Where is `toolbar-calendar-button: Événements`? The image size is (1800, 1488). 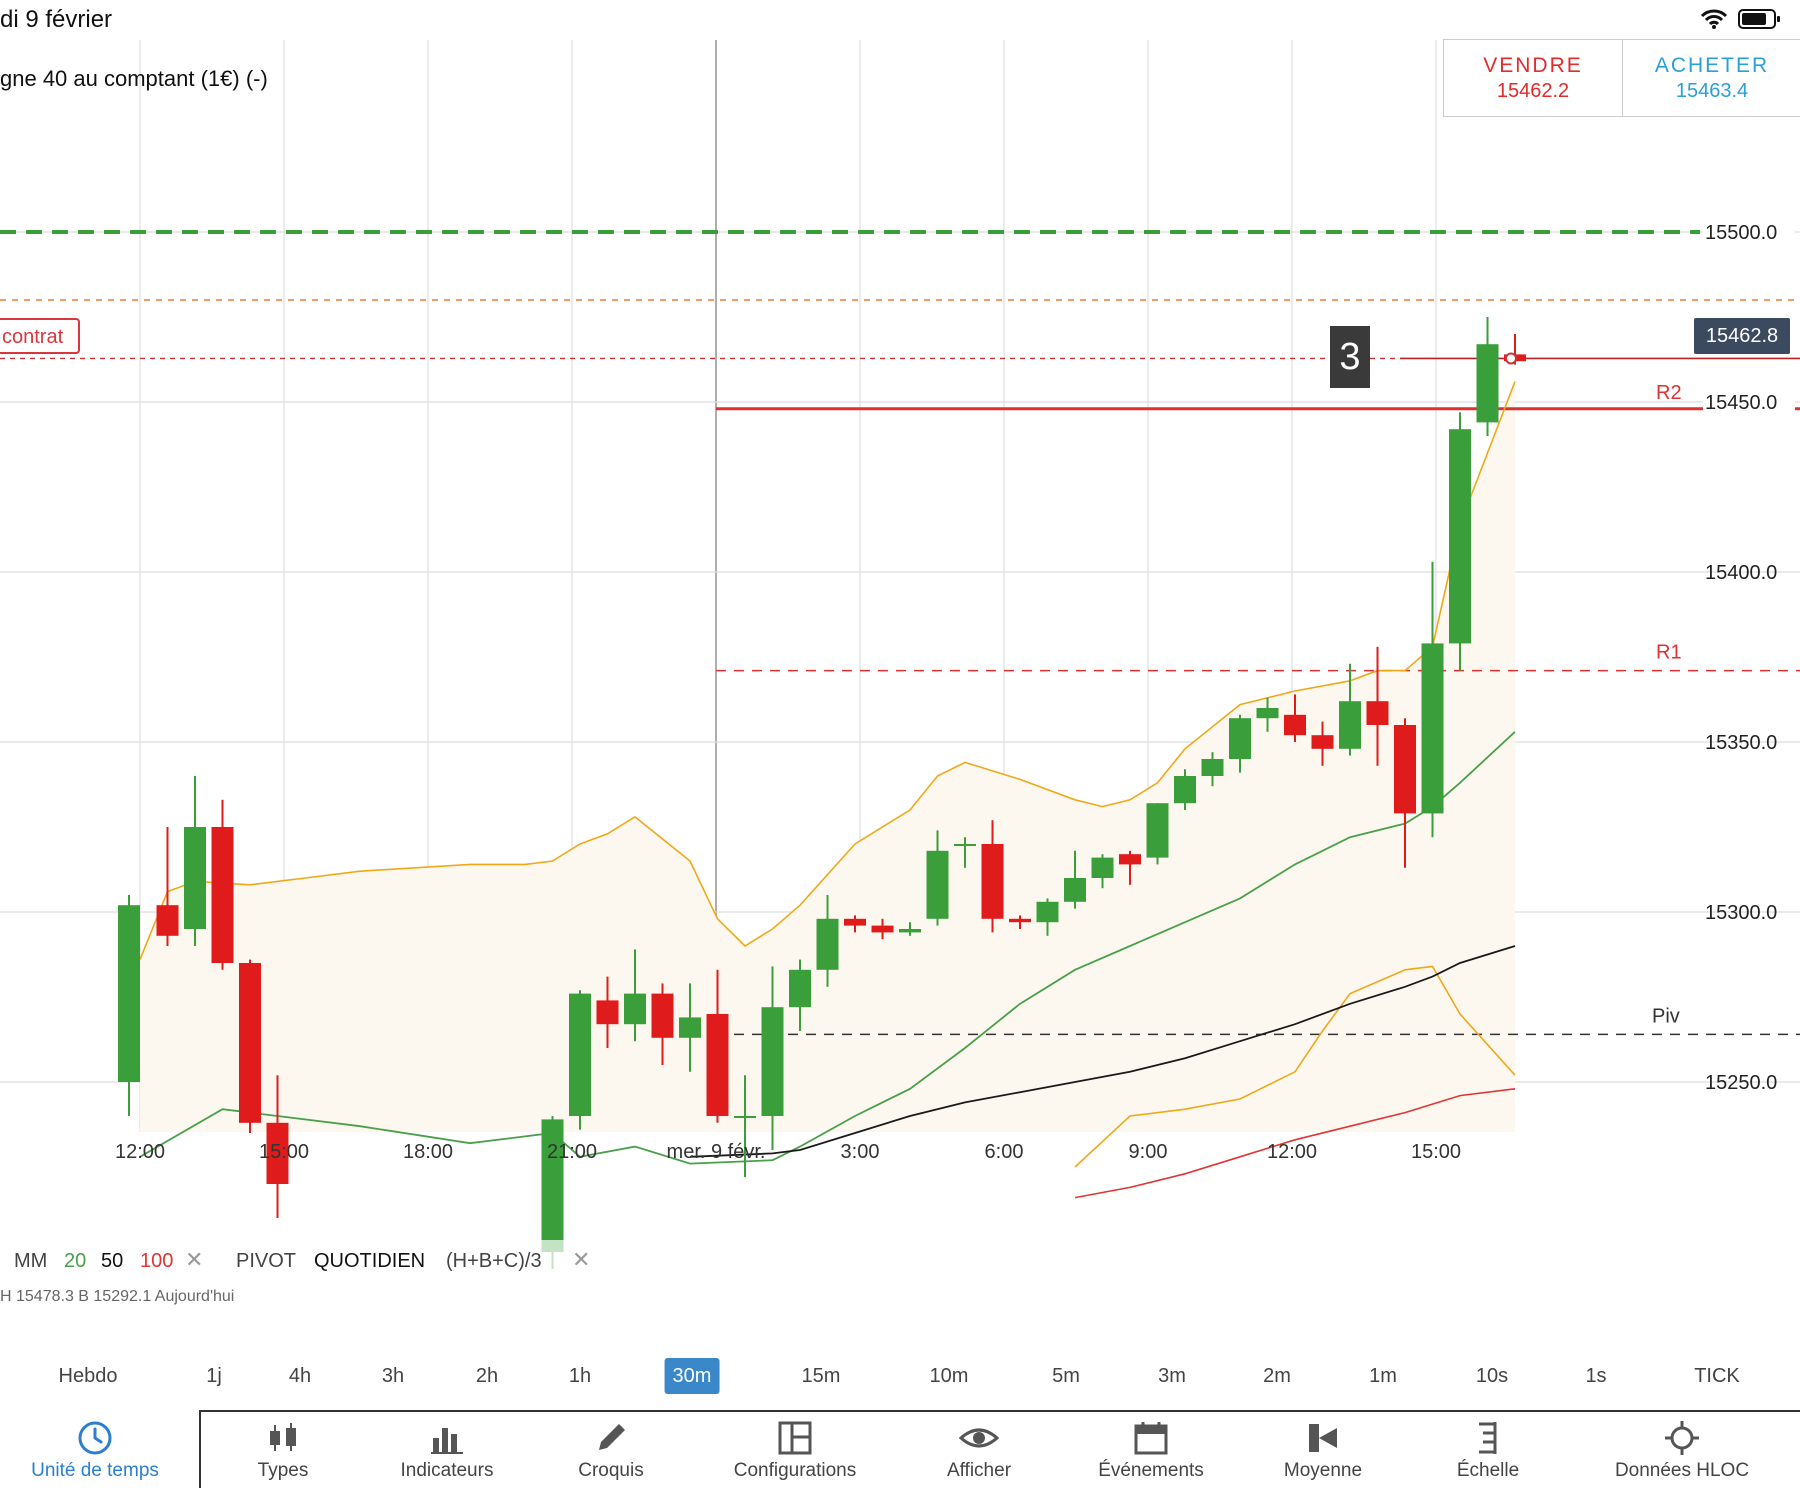
toolbar-calendar-button: Événements is located at coordinates (1151, 1451).